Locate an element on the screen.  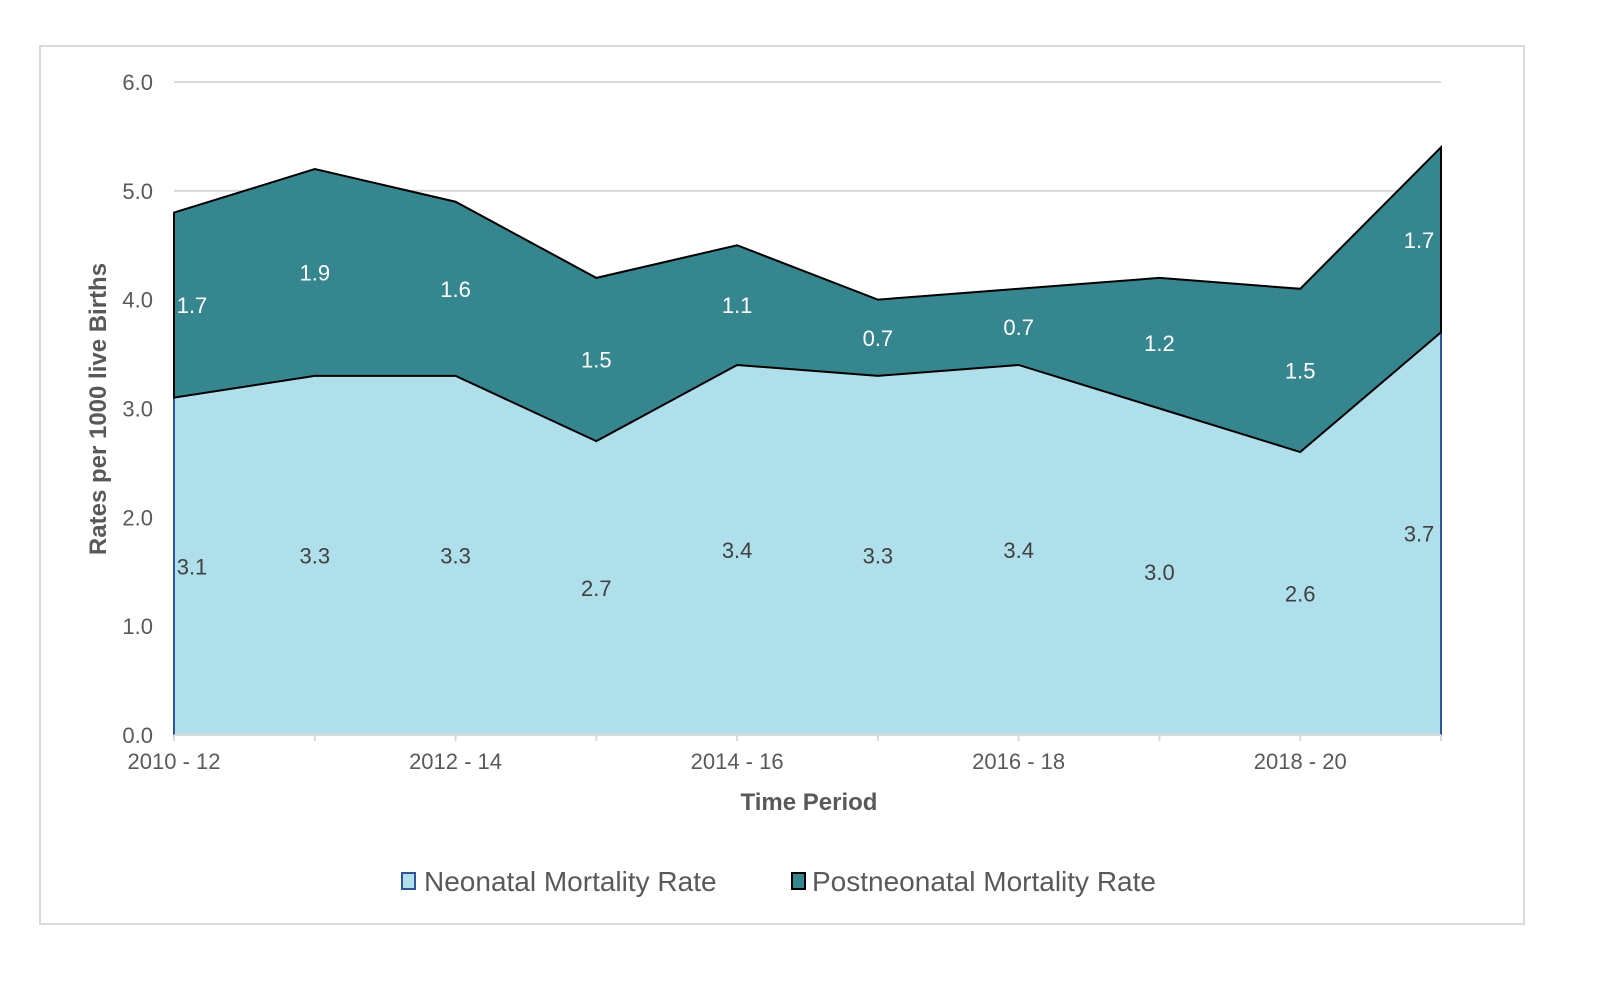
data-label-neonatal: 2.7 is located at coordinates (596, 588).